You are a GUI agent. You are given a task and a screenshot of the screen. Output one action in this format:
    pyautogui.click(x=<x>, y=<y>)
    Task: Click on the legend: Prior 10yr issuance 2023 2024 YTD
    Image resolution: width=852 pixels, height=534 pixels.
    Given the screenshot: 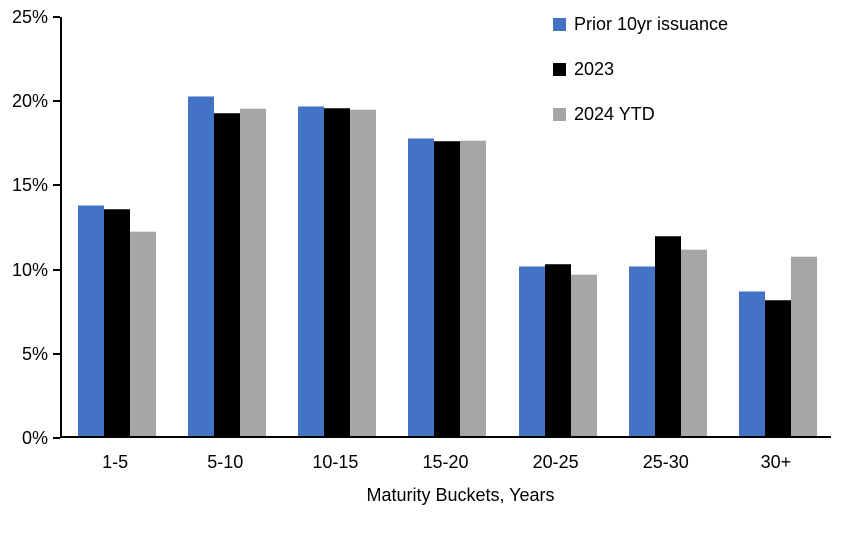 What is the action you would take?
    pyautogui.click(x=640, y=69)
    